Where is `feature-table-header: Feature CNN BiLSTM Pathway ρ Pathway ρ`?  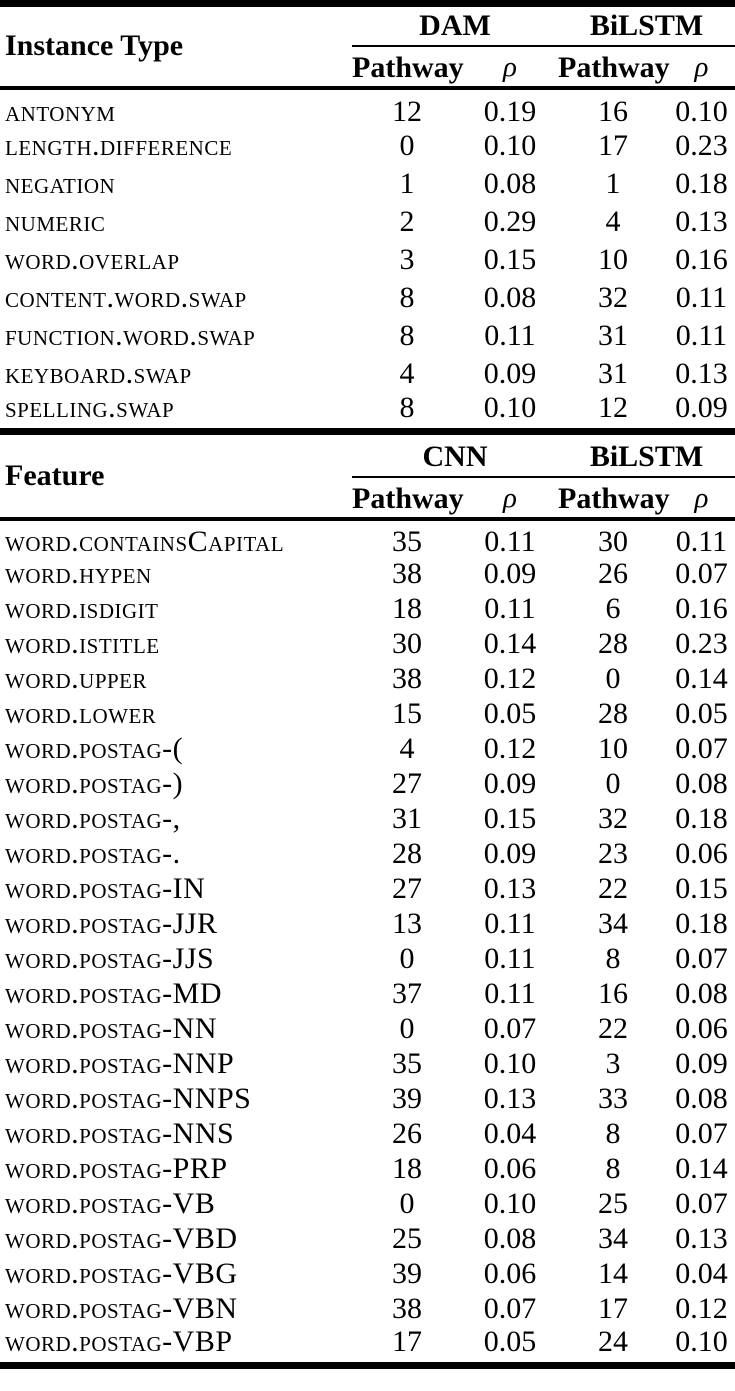
feature-table-header: Feature CNN BiLSTM Pathway ρ Pathway ρ is located at coordinates (367, 477).